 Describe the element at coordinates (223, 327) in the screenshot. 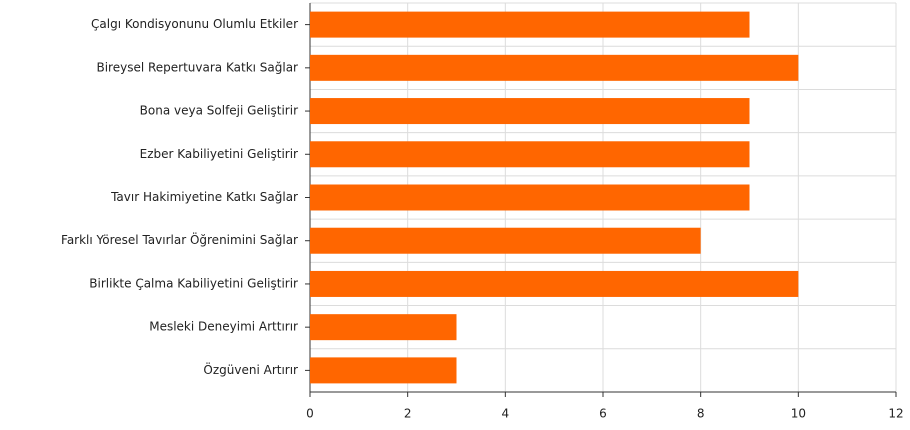

I see `y-tick-label: Mesleki Deneyimi Arttırır` at that location.